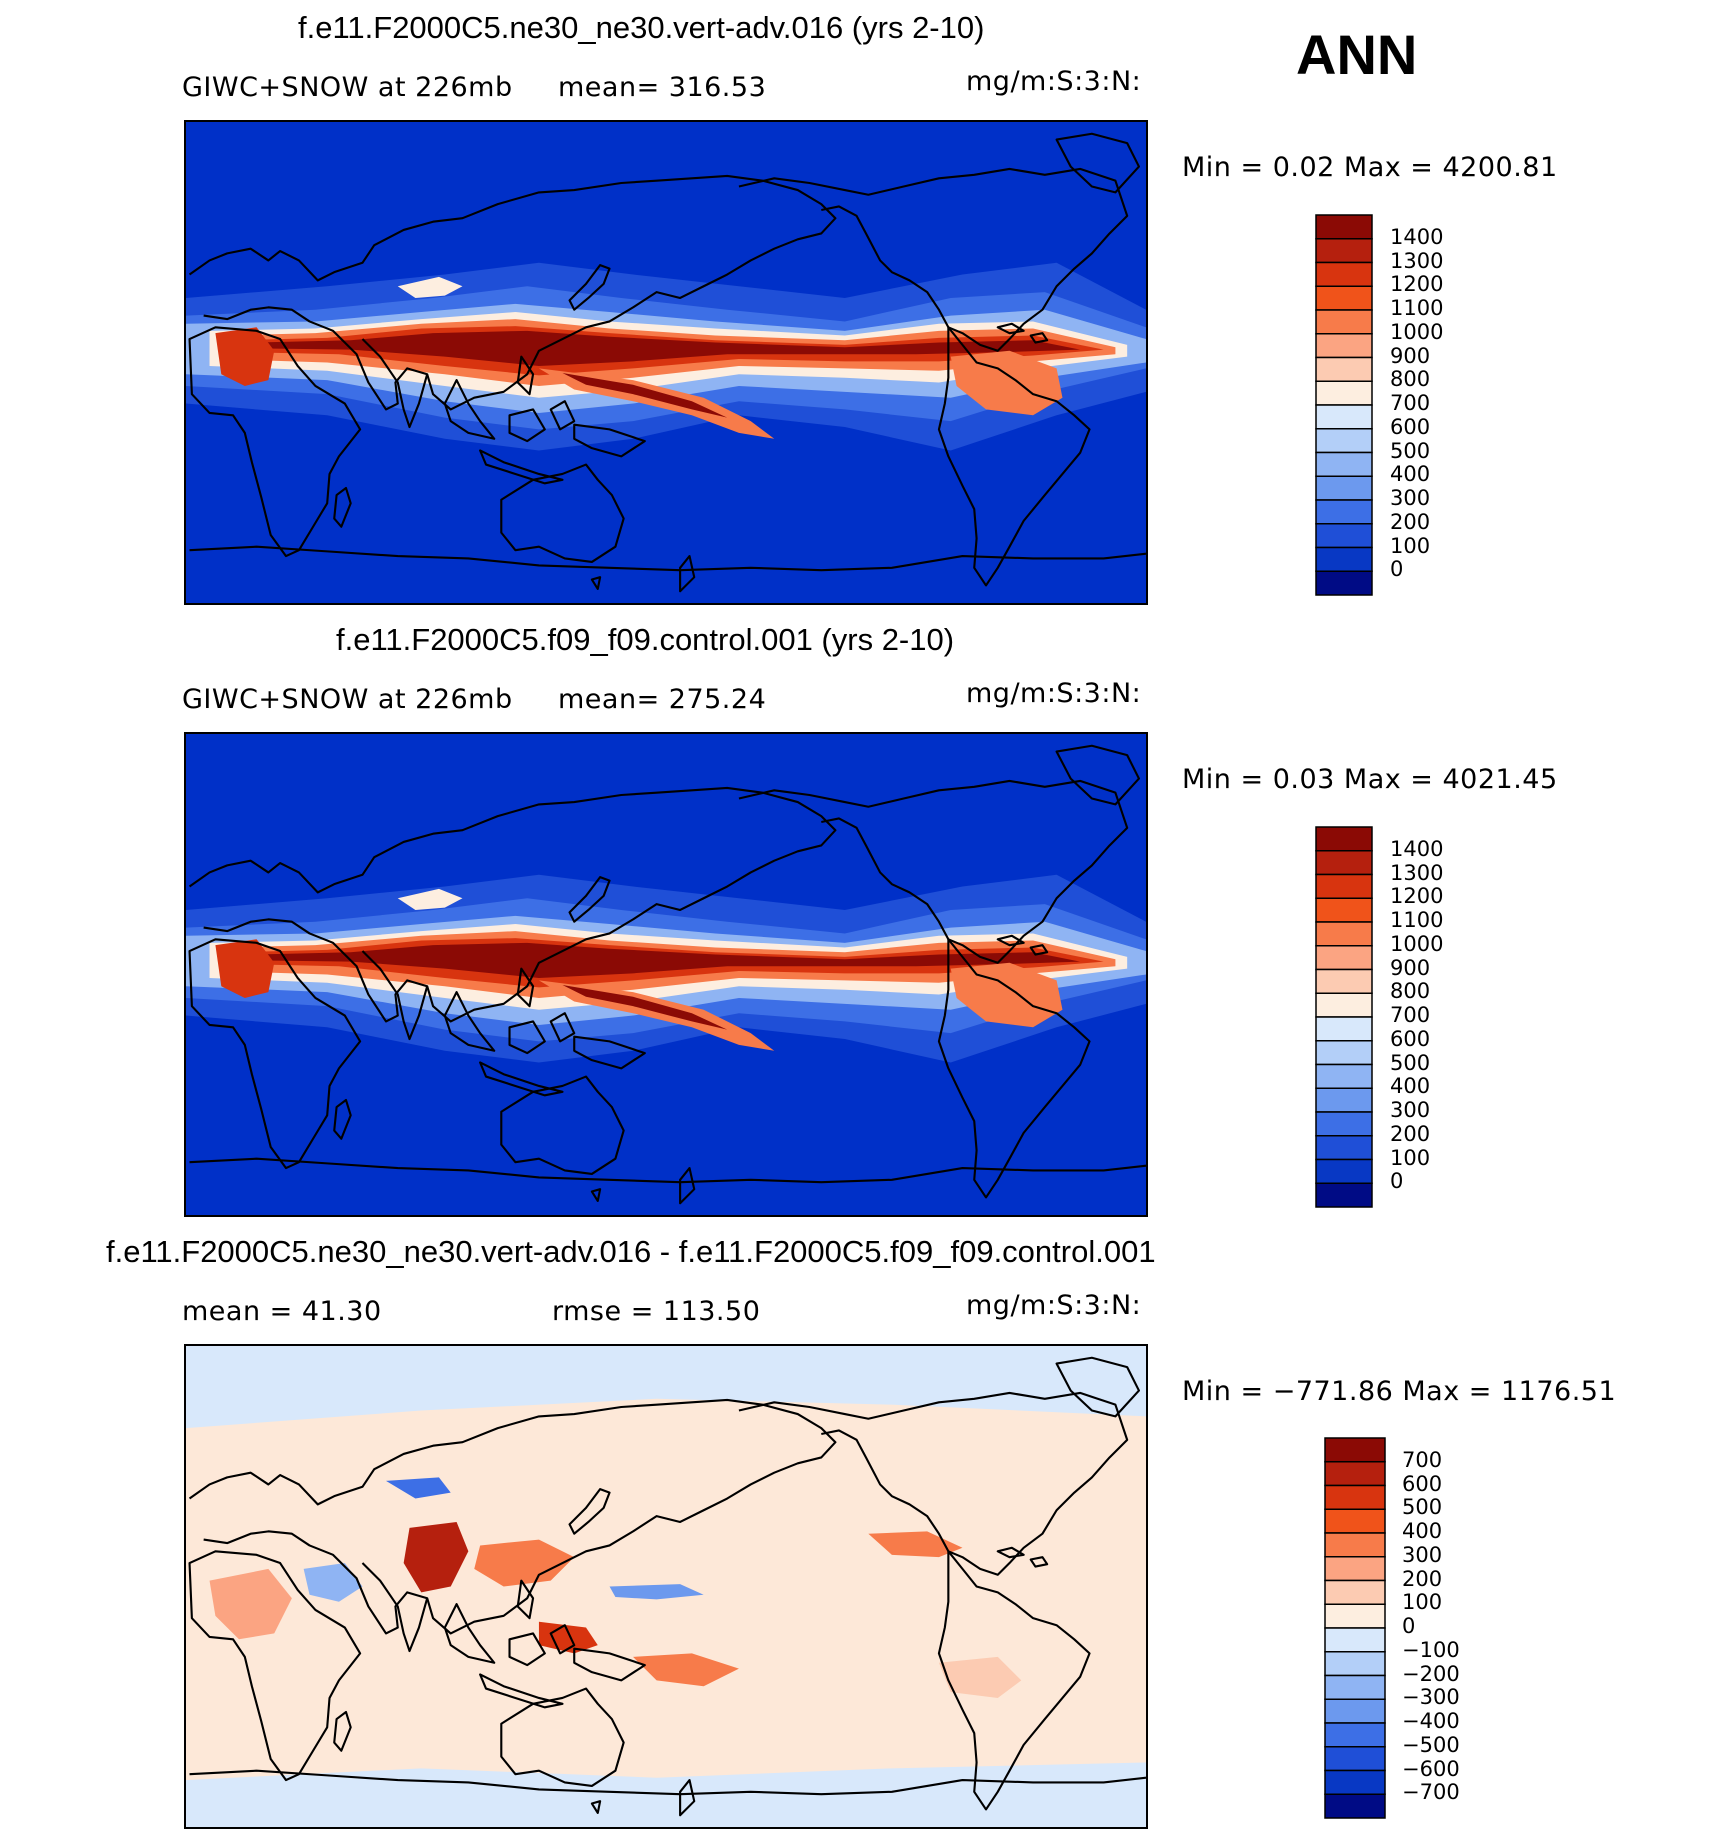 The width and height of the screenshot is (1710, 1841). What do you see at coordinates (666, 974) in the screenshot?
I see `panel2-map` at bounding box center [666, 974].